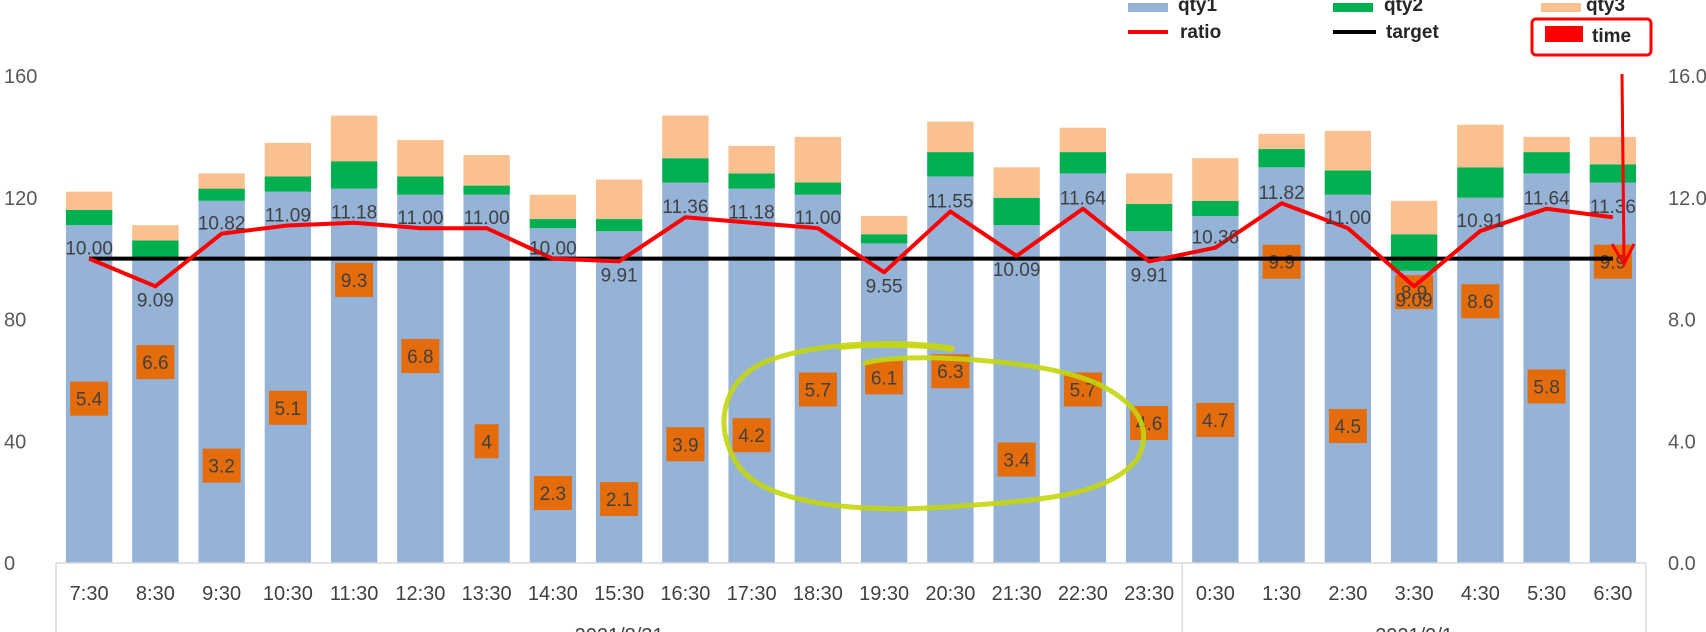 The width and height of the screenshot is (1706, 632). What do you see at coordinates (619, 628) in the screenshot?
I see `x-group-label: 2021/8/31` at bounding box center [619, 628].